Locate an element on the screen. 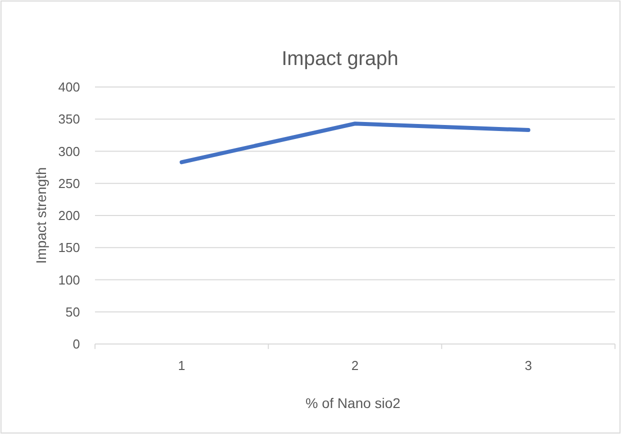 The image size is (629, 434). chart-title: Impact graph is located at coordinates (340, 59).